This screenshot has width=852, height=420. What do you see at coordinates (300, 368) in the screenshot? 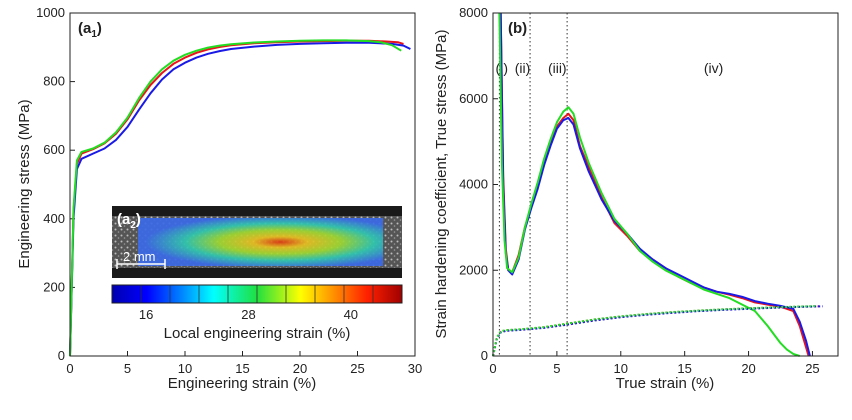
I see `a-x-tick-label: 20` at bounding box center [300, 368].